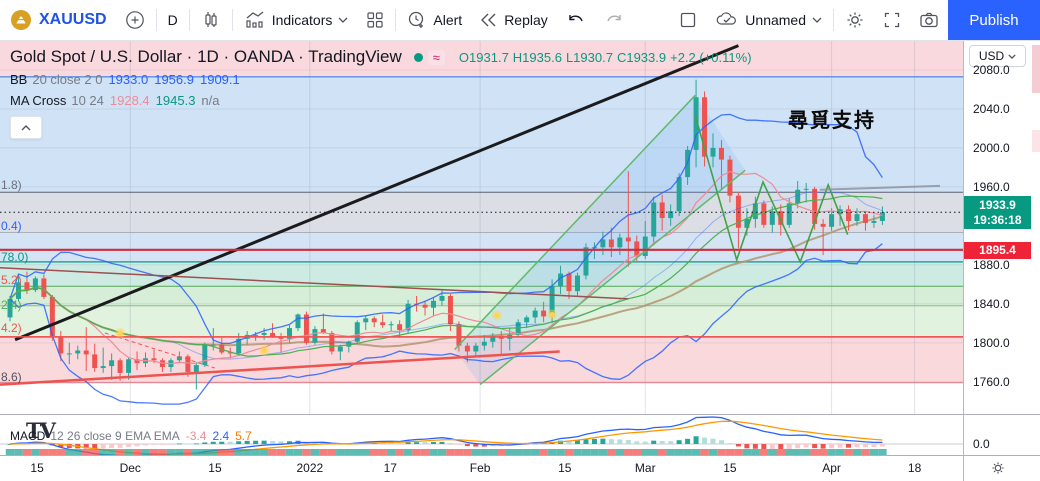 This screenshot has width=1040, height=481. Describe the element at coordinates (115, 100) in the screenshot. I see `ma-cross-legend: MA Cross 10 24 1928.4 1945.3 n/a` at that location.